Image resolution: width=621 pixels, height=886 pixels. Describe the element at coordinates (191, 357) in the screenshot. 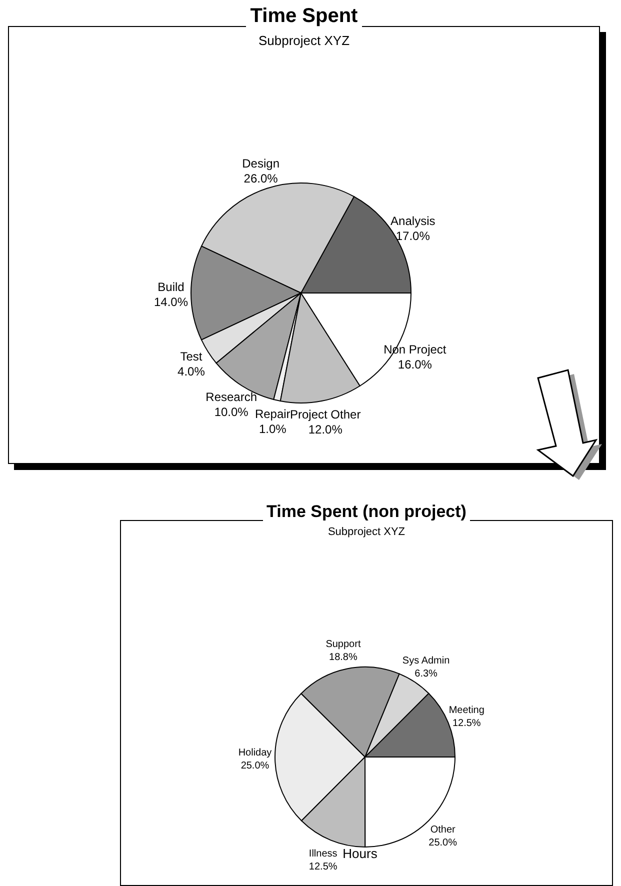

I see `slice-label: Test` at that location.